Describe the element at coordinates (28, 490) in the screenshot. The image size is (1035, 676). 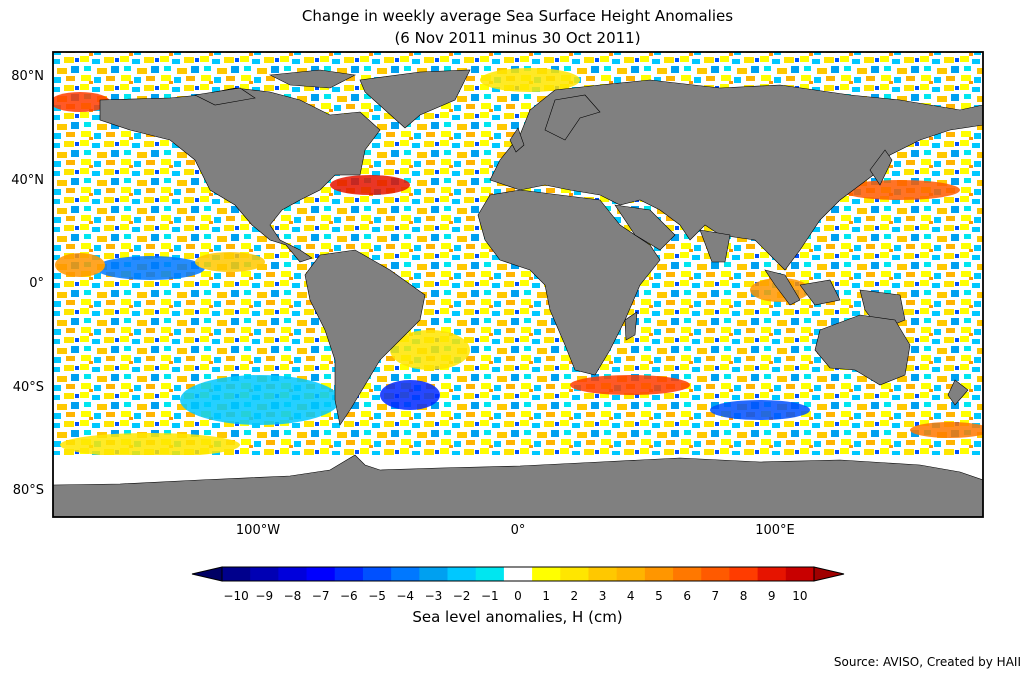
I see `lat-label-80s: 80°S` at that location.